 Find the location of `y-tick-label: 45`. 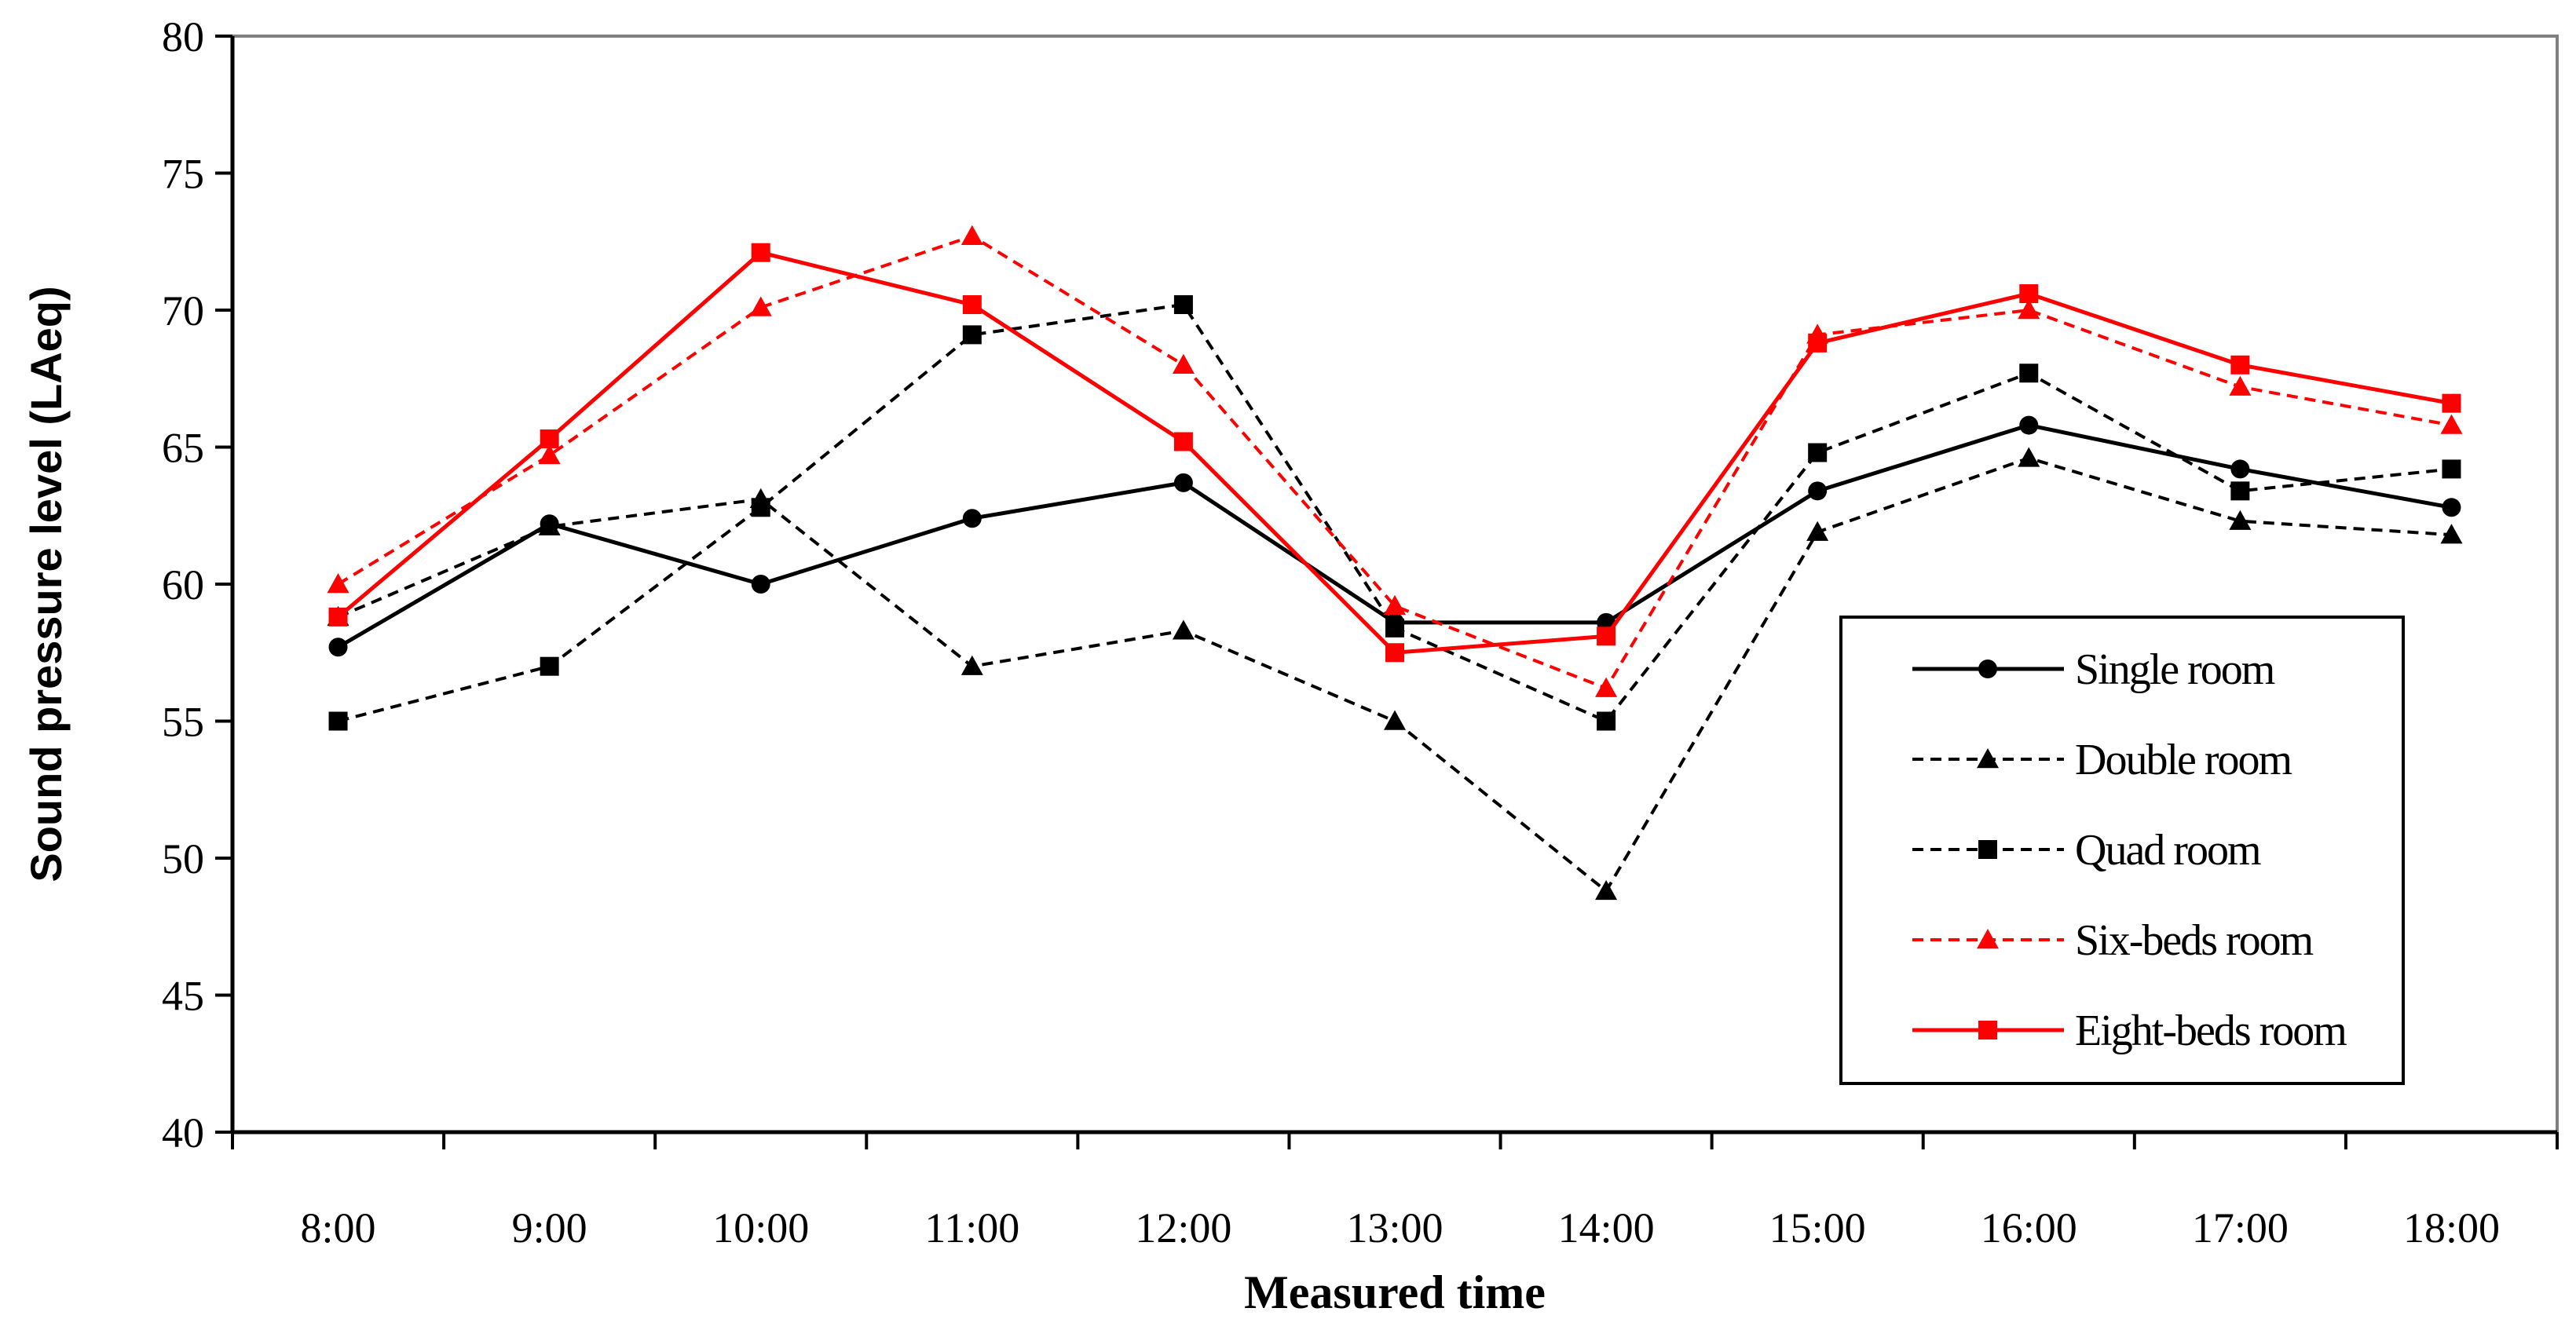

y-tick-label: 45 is located at coordinates (183, 996).